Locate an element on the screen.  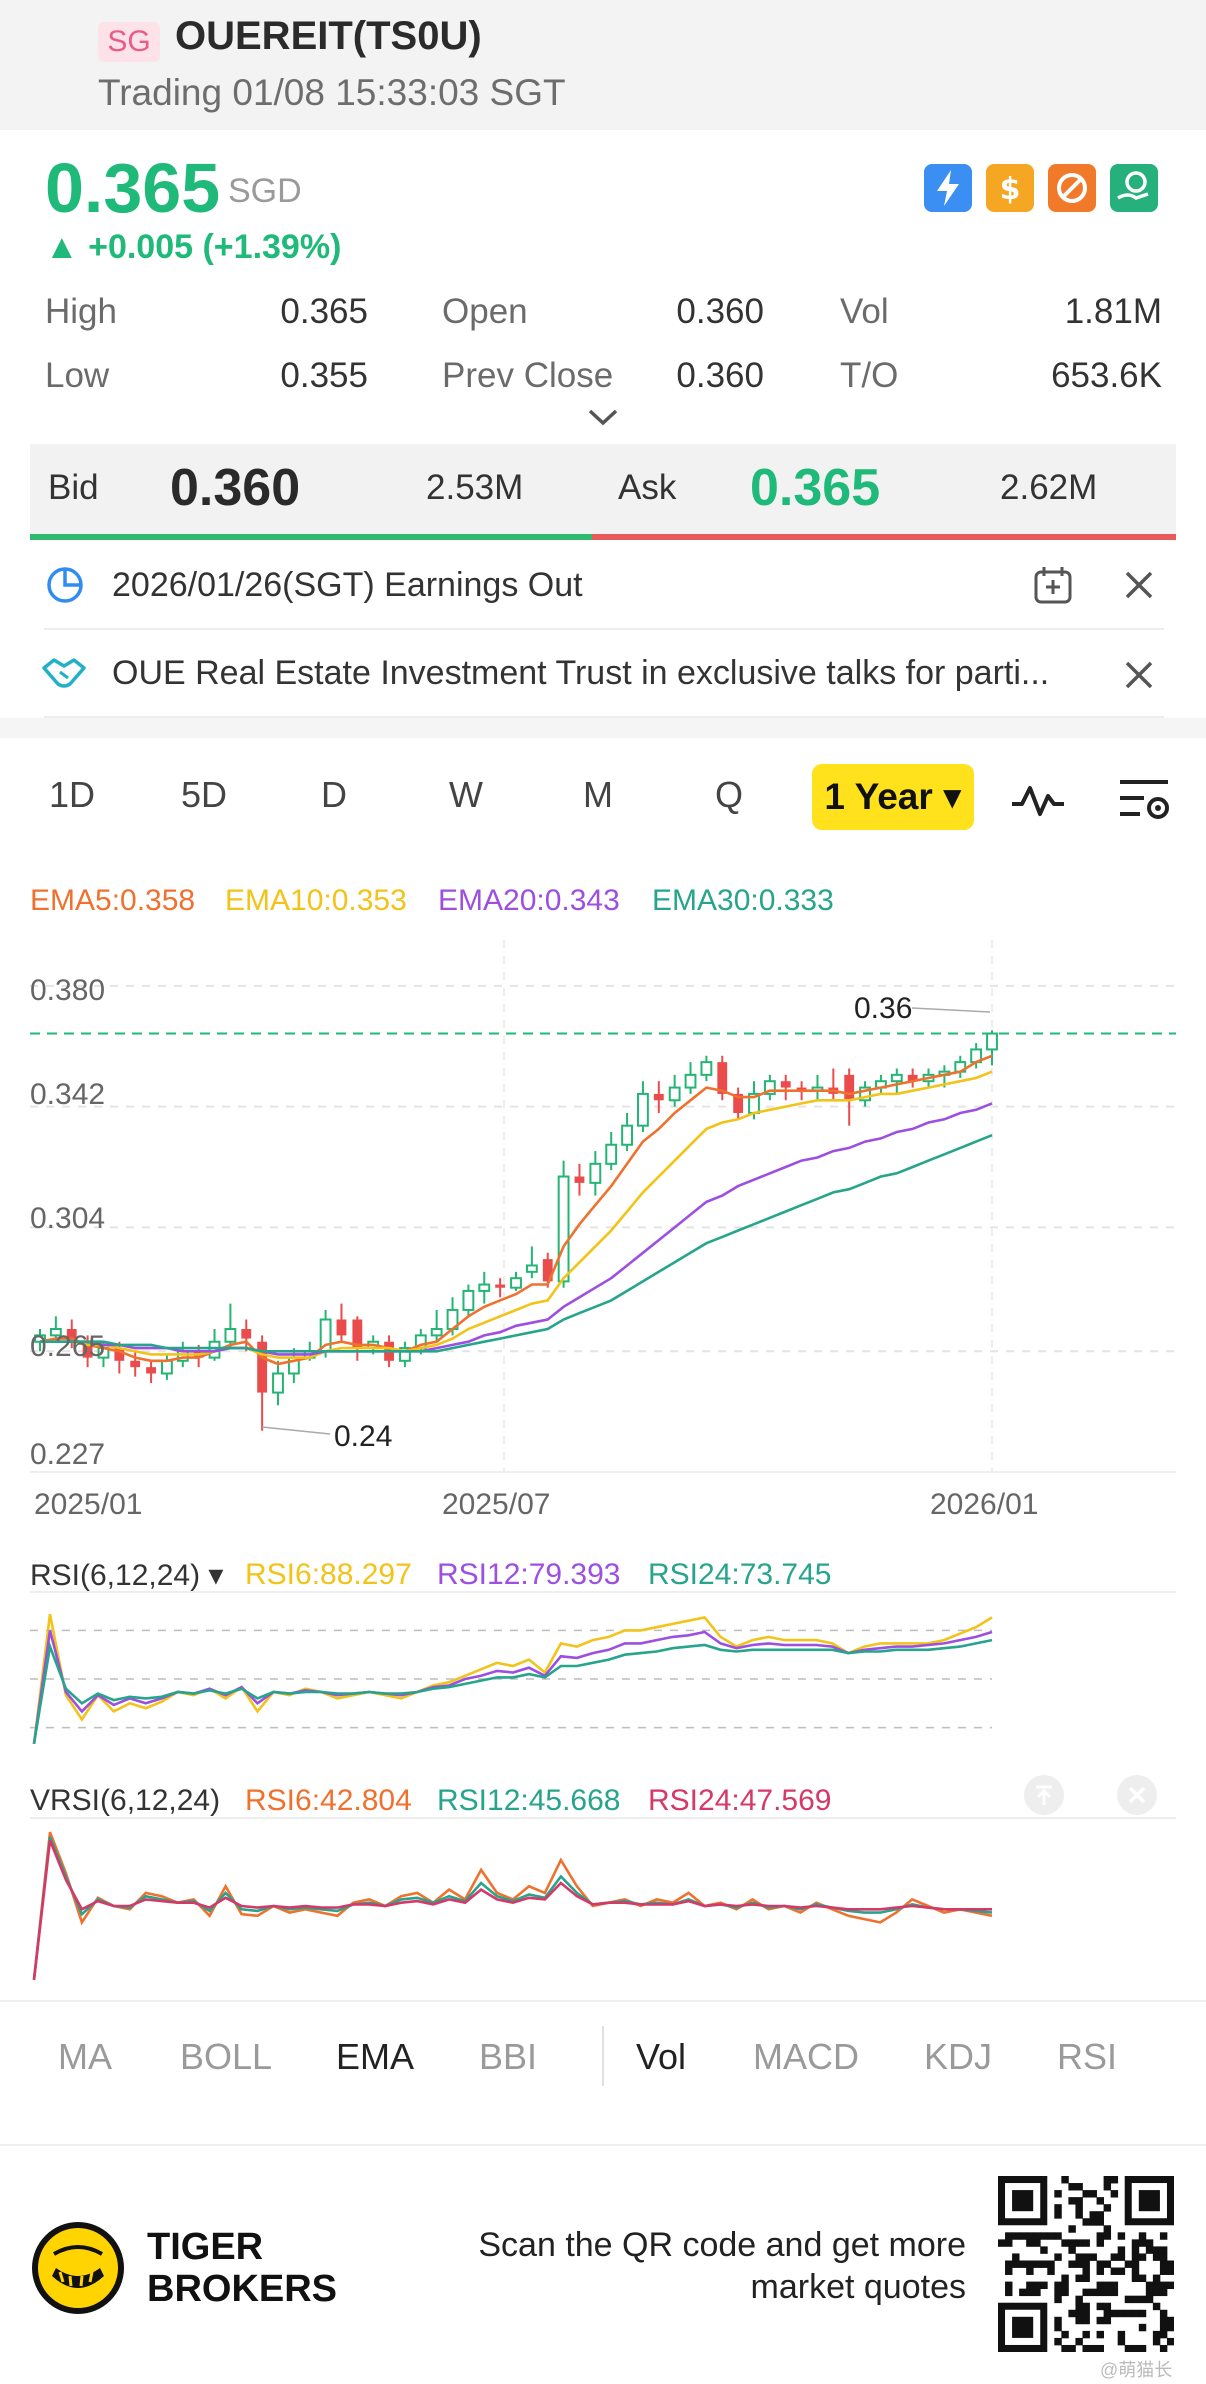
pulse-line-icon is located at coordinates (1038, 802).